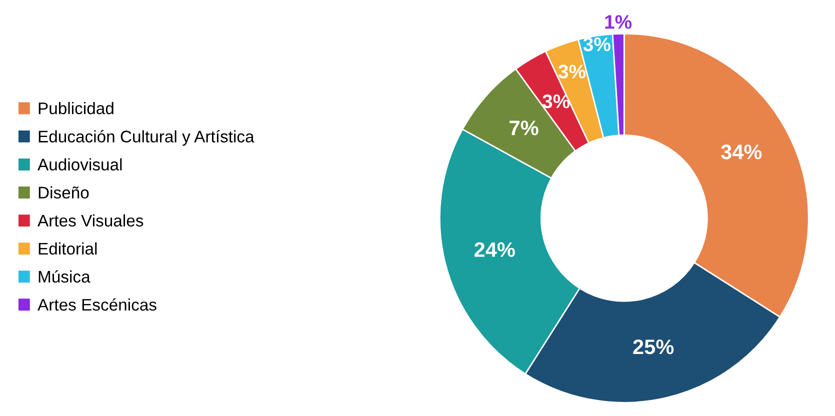 This screenshot has height=416, width=835. What do you see at coordinates (97, 304) in the screenshot?
I see `legend-label: Artes Escénicas` at bounding box center [97, 304].